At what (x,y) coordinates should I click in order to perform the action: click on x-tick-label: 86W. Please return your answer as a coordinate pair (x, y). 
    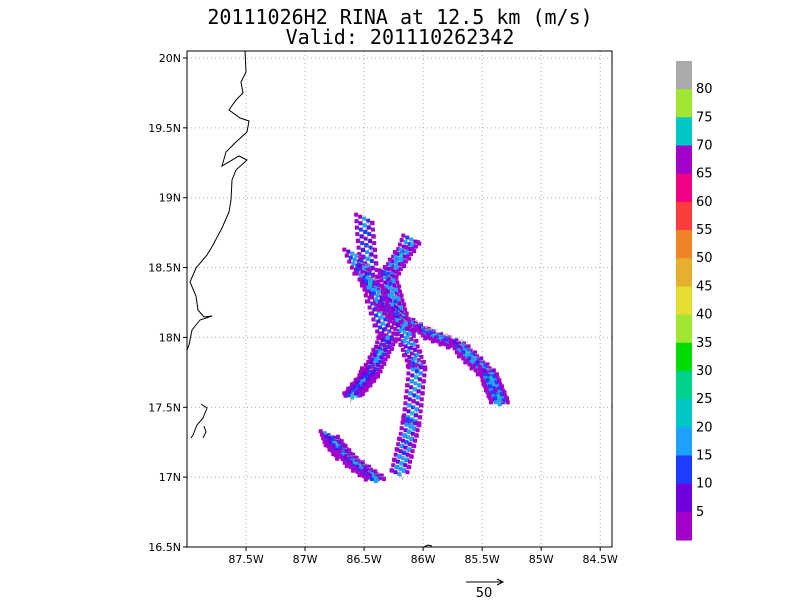
    Looking at the image, I should click on (423, 559).